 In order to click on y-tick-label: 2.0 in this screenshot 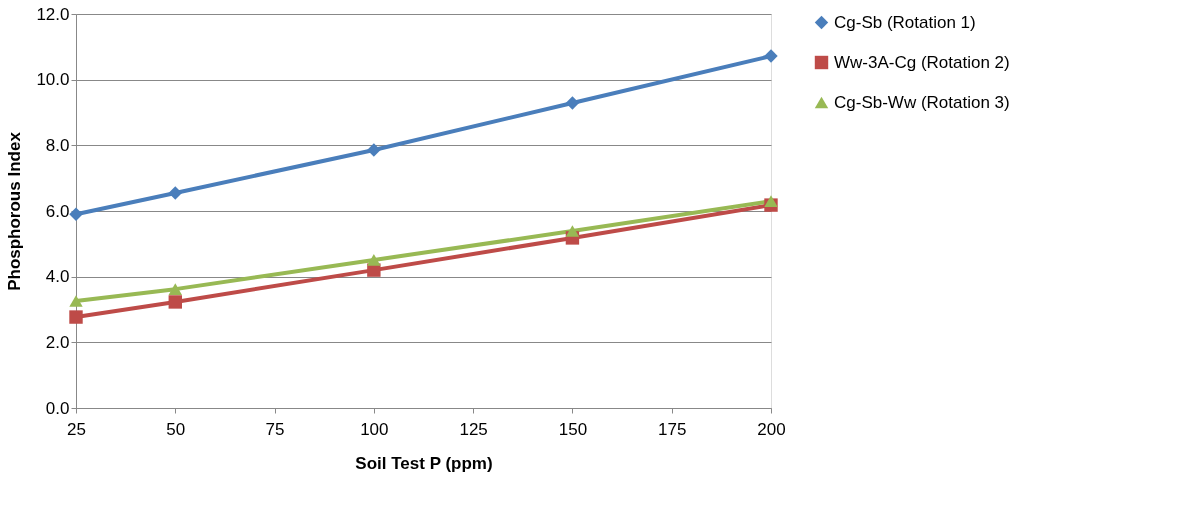, I will do `click(57, 342)`.